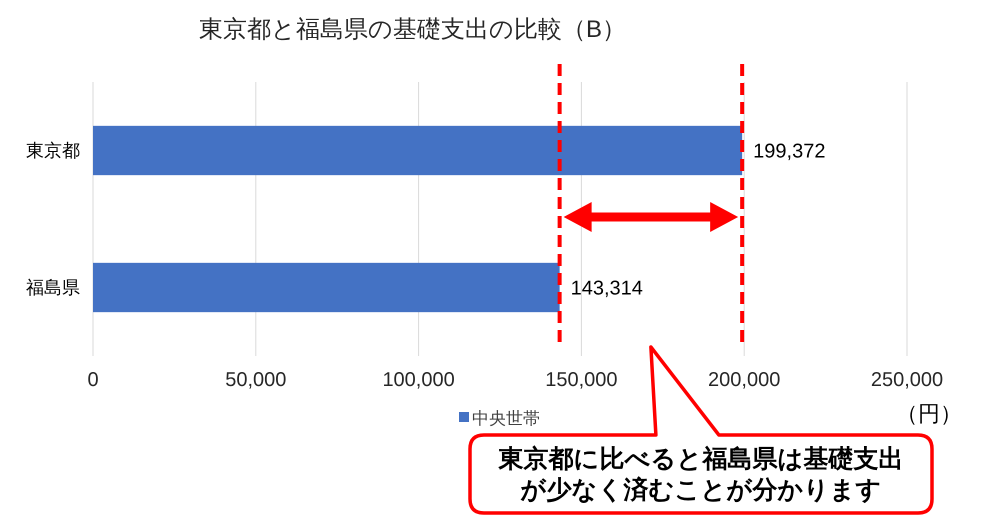  What do you see at coordinates (907, 380) in the screenshot?
I see `x-tick-label: 250,000` at bounding box center [907, 380].